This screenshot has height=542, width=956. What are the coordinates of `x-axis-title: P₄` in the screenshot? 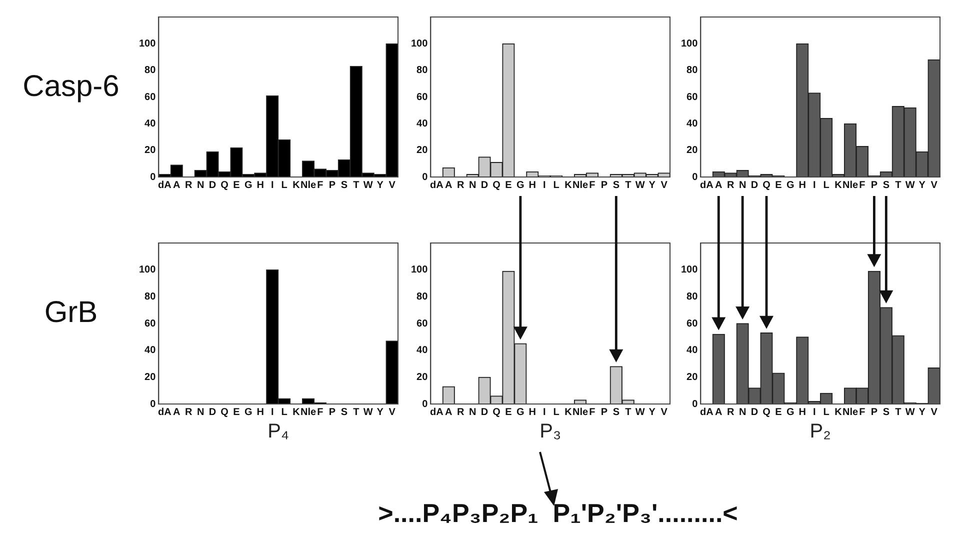 It's located at (279, 431).